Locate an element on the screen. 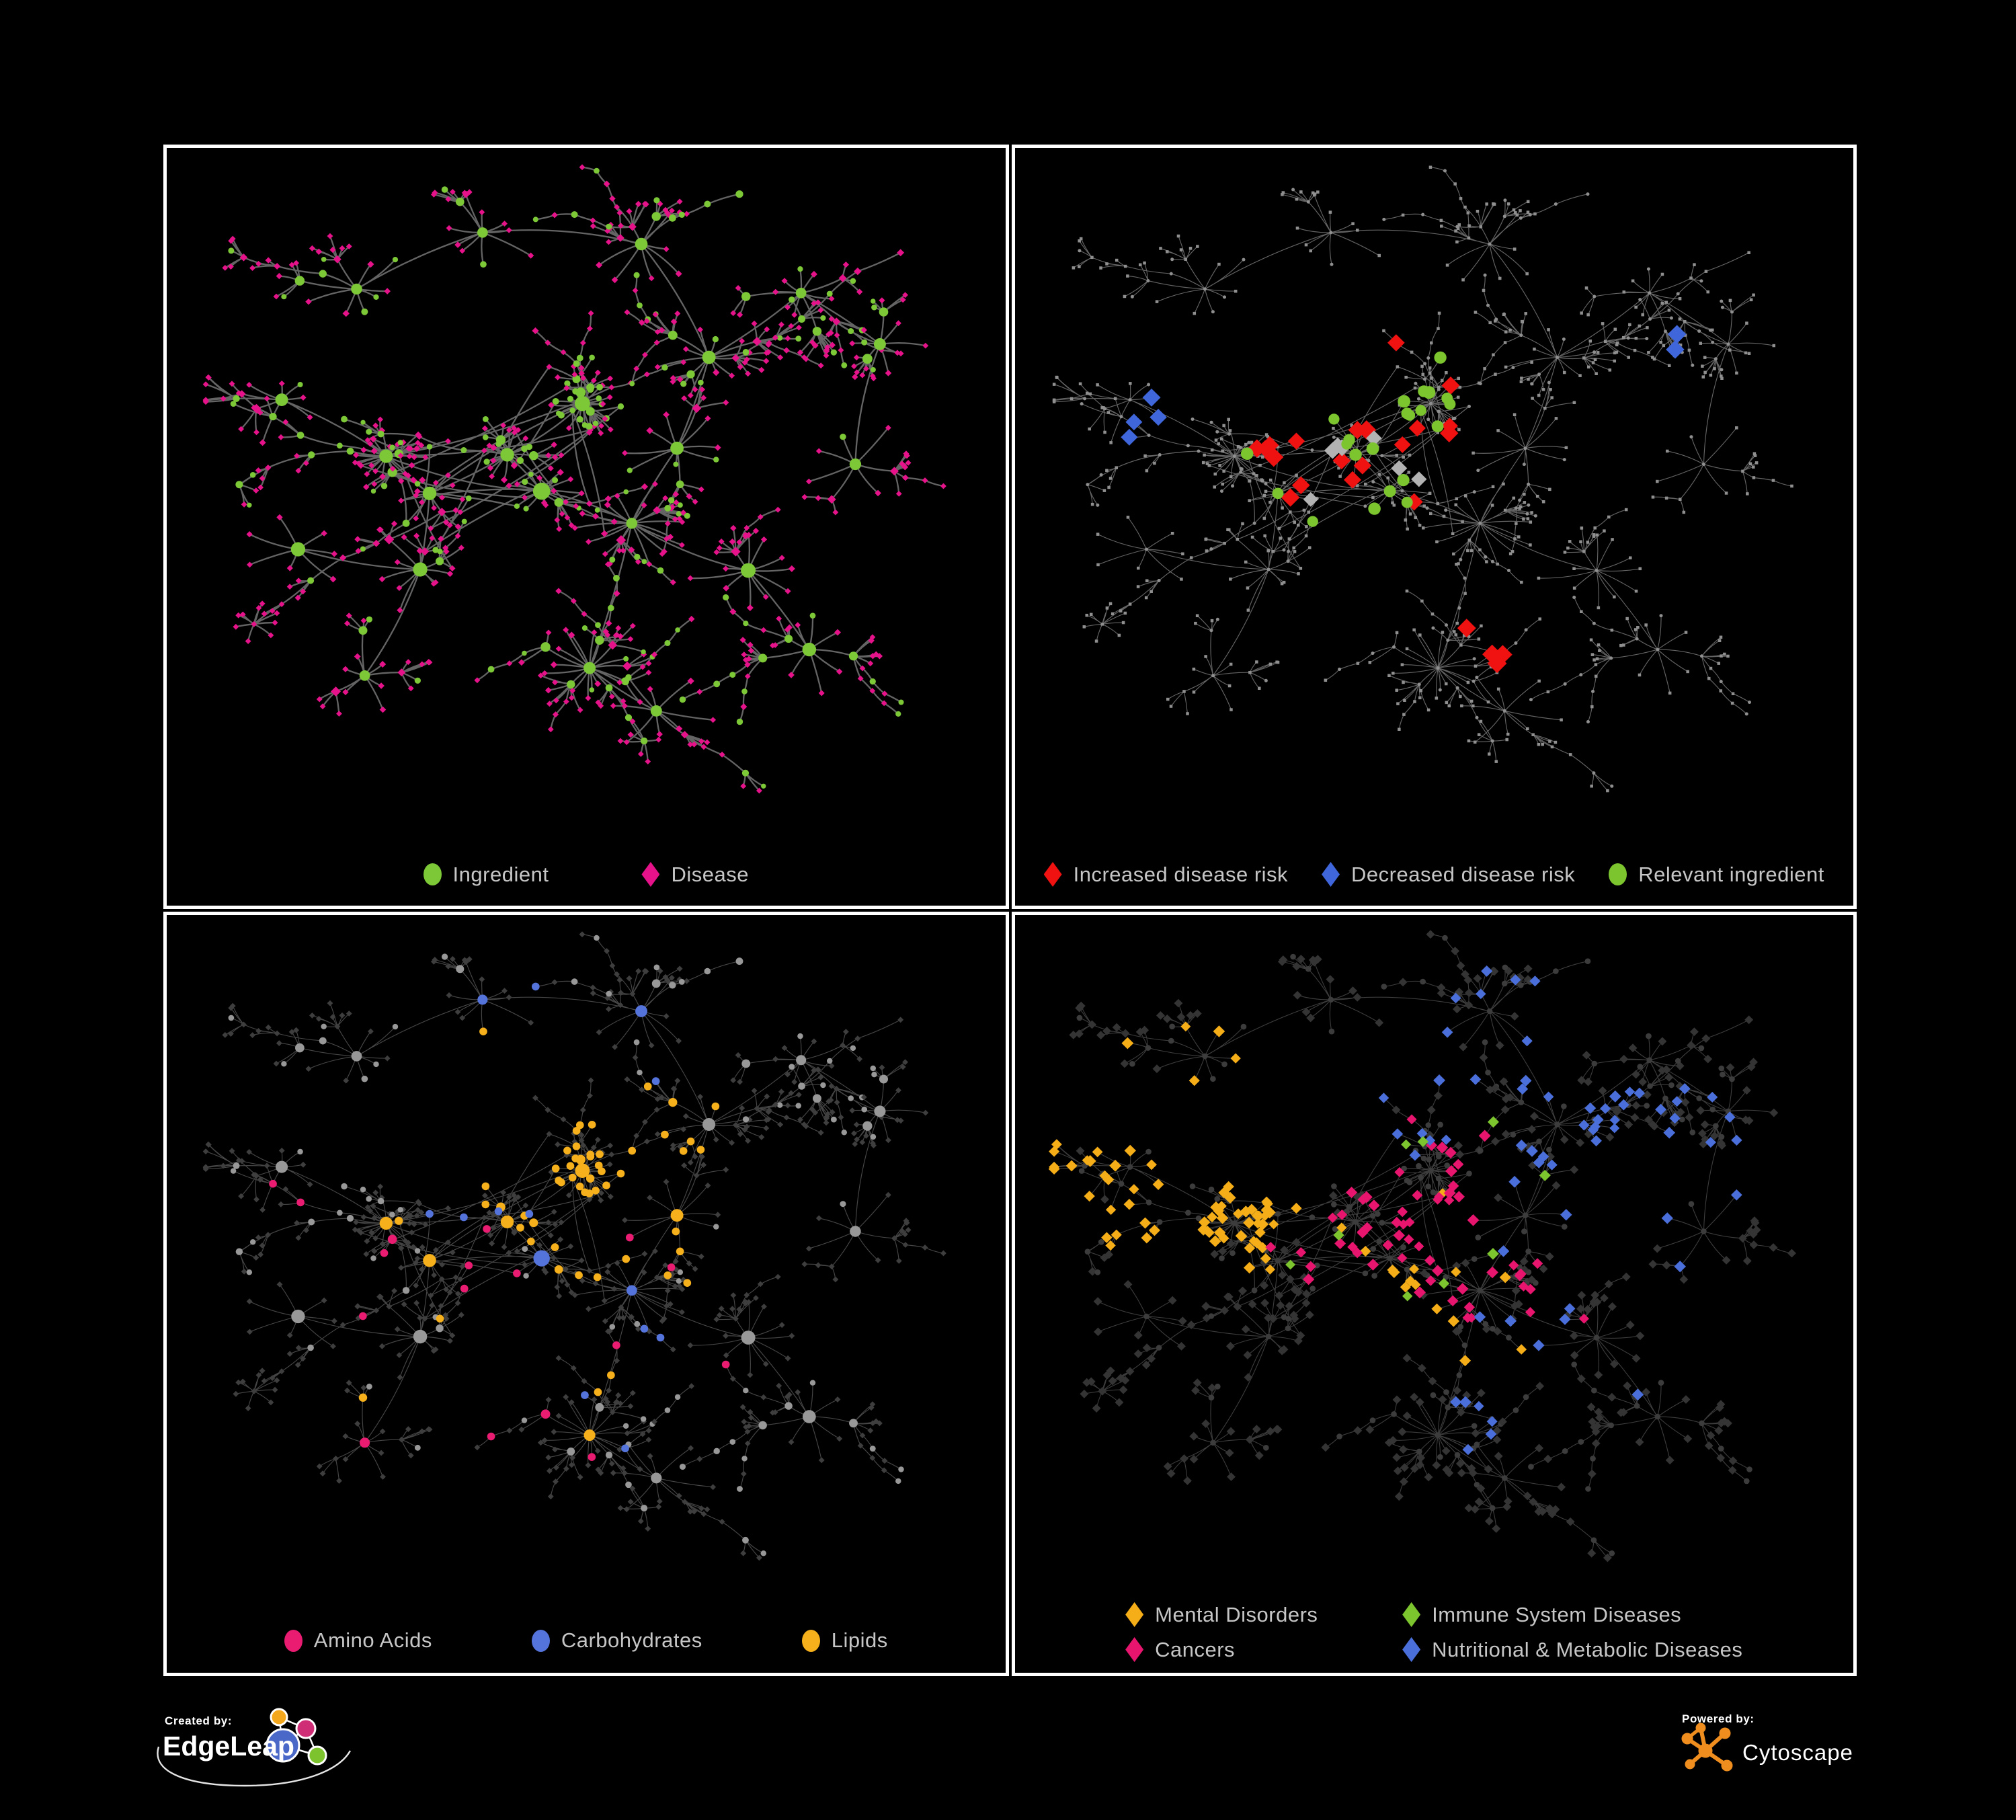  ingredient-disease-network-graph is located at coordinates (574, 479).